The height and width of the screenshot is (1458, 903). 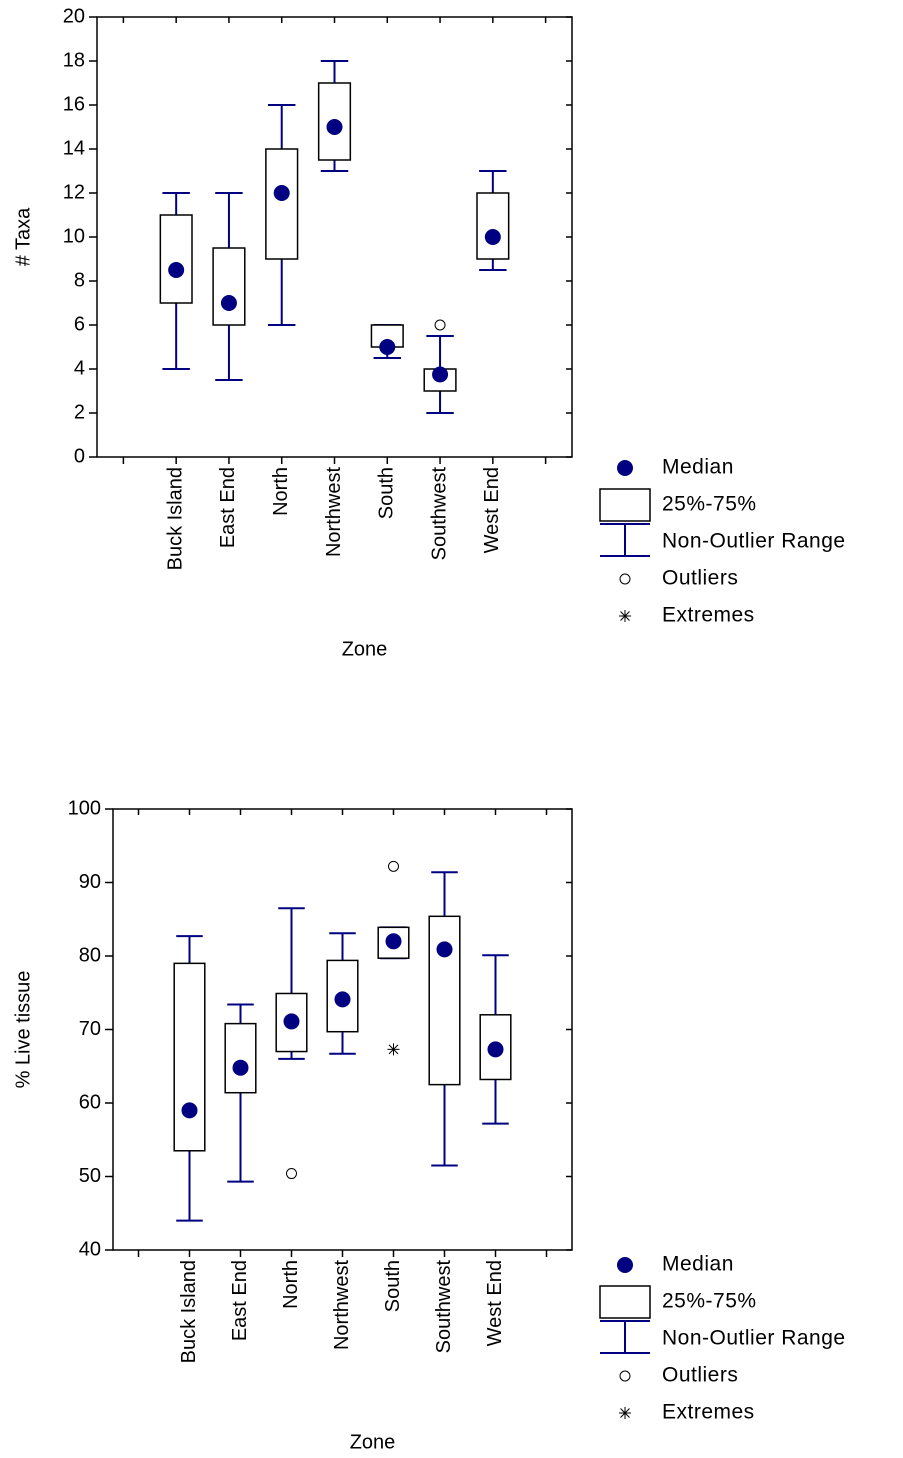 I want to click on y-tick-label: 10, so click(x=74, y=236).